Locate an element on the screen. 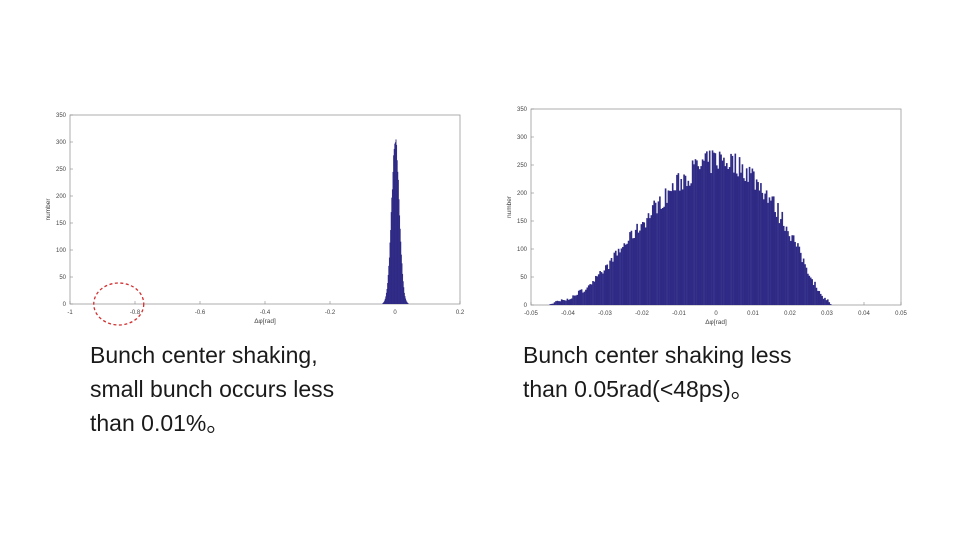 The height and width of the screenshot is (540, 960). x-tick-label: 0 is located at coordinates (716, 314).